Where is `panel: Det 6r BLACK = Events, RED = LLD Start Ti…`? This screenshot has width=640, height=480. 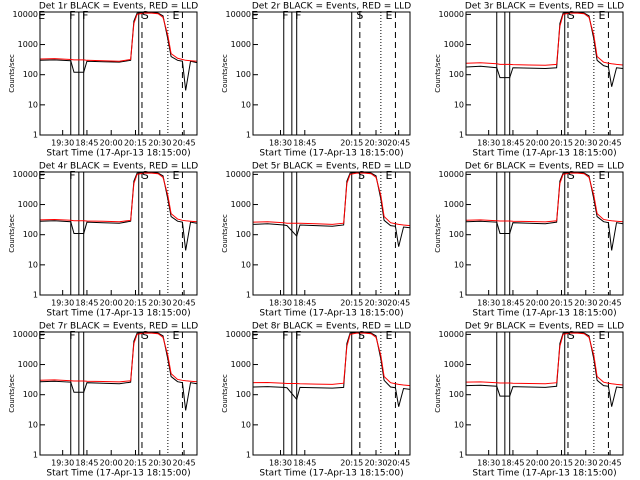
panel: Det 6r BLACK = Events, RED = LLD Start Ti… is located at coordinates (529, 240).